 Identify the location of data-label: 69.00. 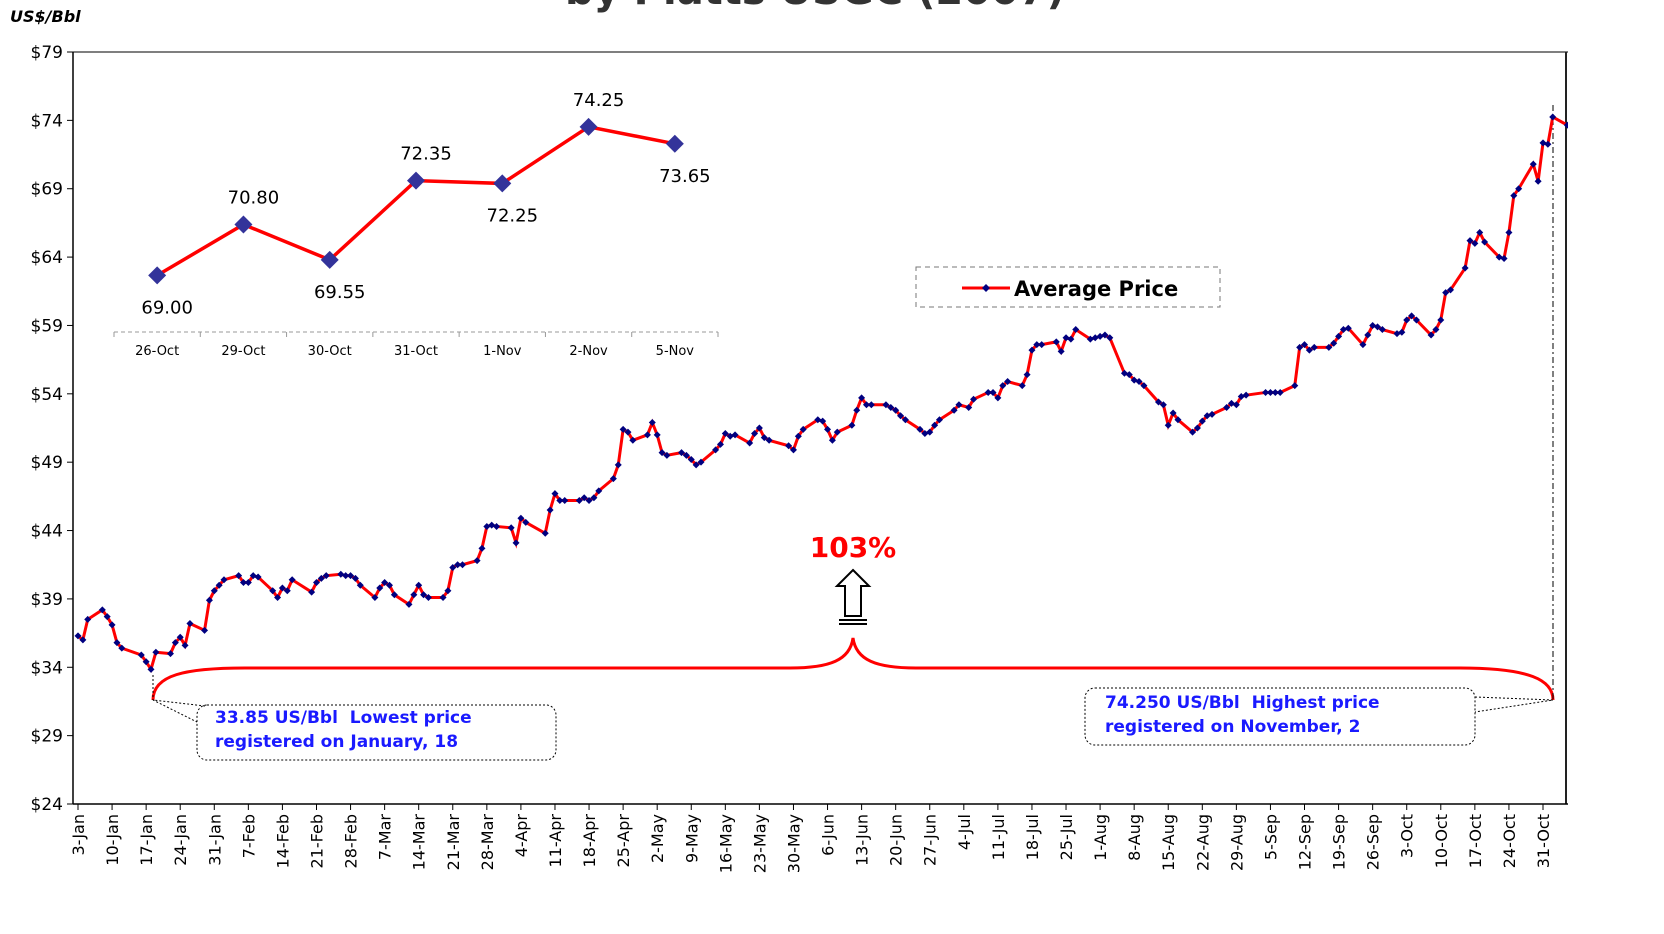
(167, 307).